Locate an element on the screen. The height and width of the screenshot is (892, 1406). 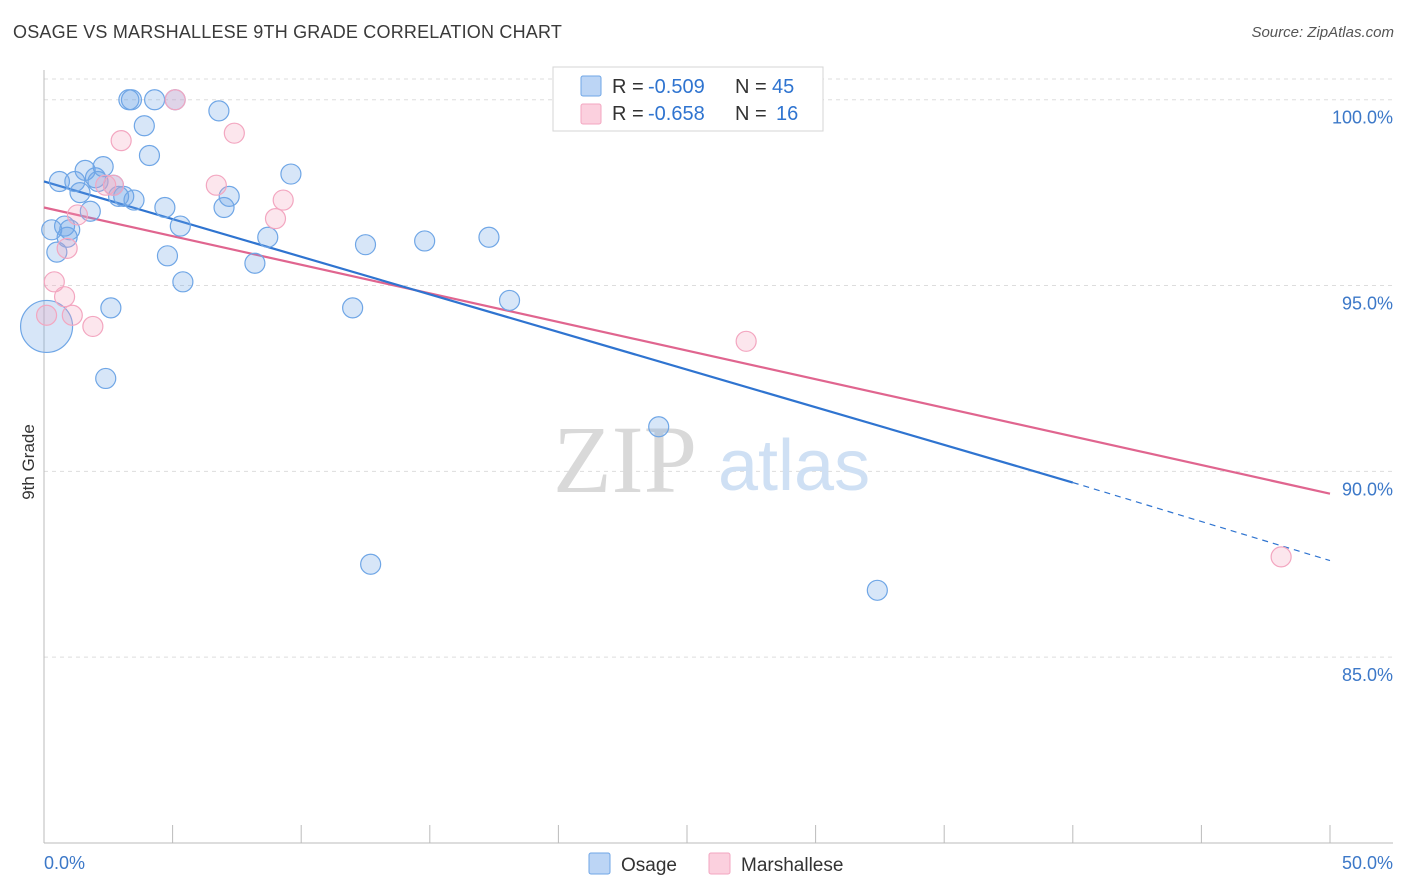
x-tick-label: 0.0% is located at coordinates (64, 863).